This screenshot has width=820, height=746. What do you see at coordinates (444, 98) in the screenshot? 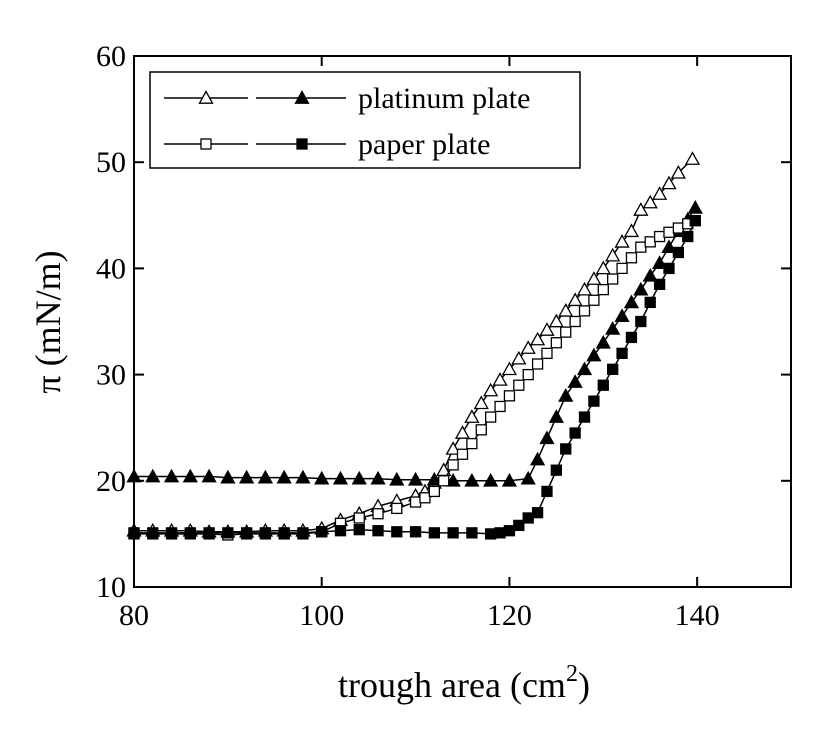
I see `legend-label: platinum plate` at bounding box center [444, 98].